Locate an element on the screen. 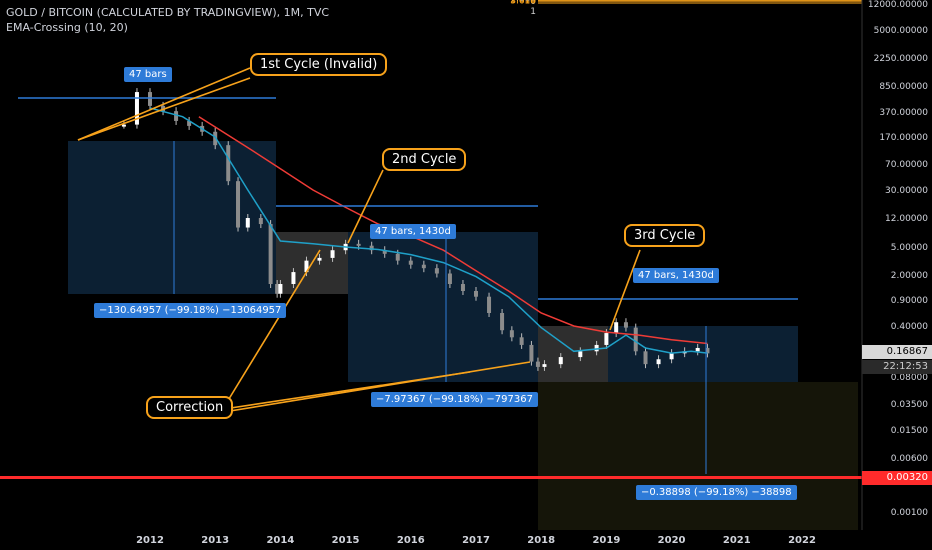  y-tick-label: 5.00000 is located at coordinates (909, 248).